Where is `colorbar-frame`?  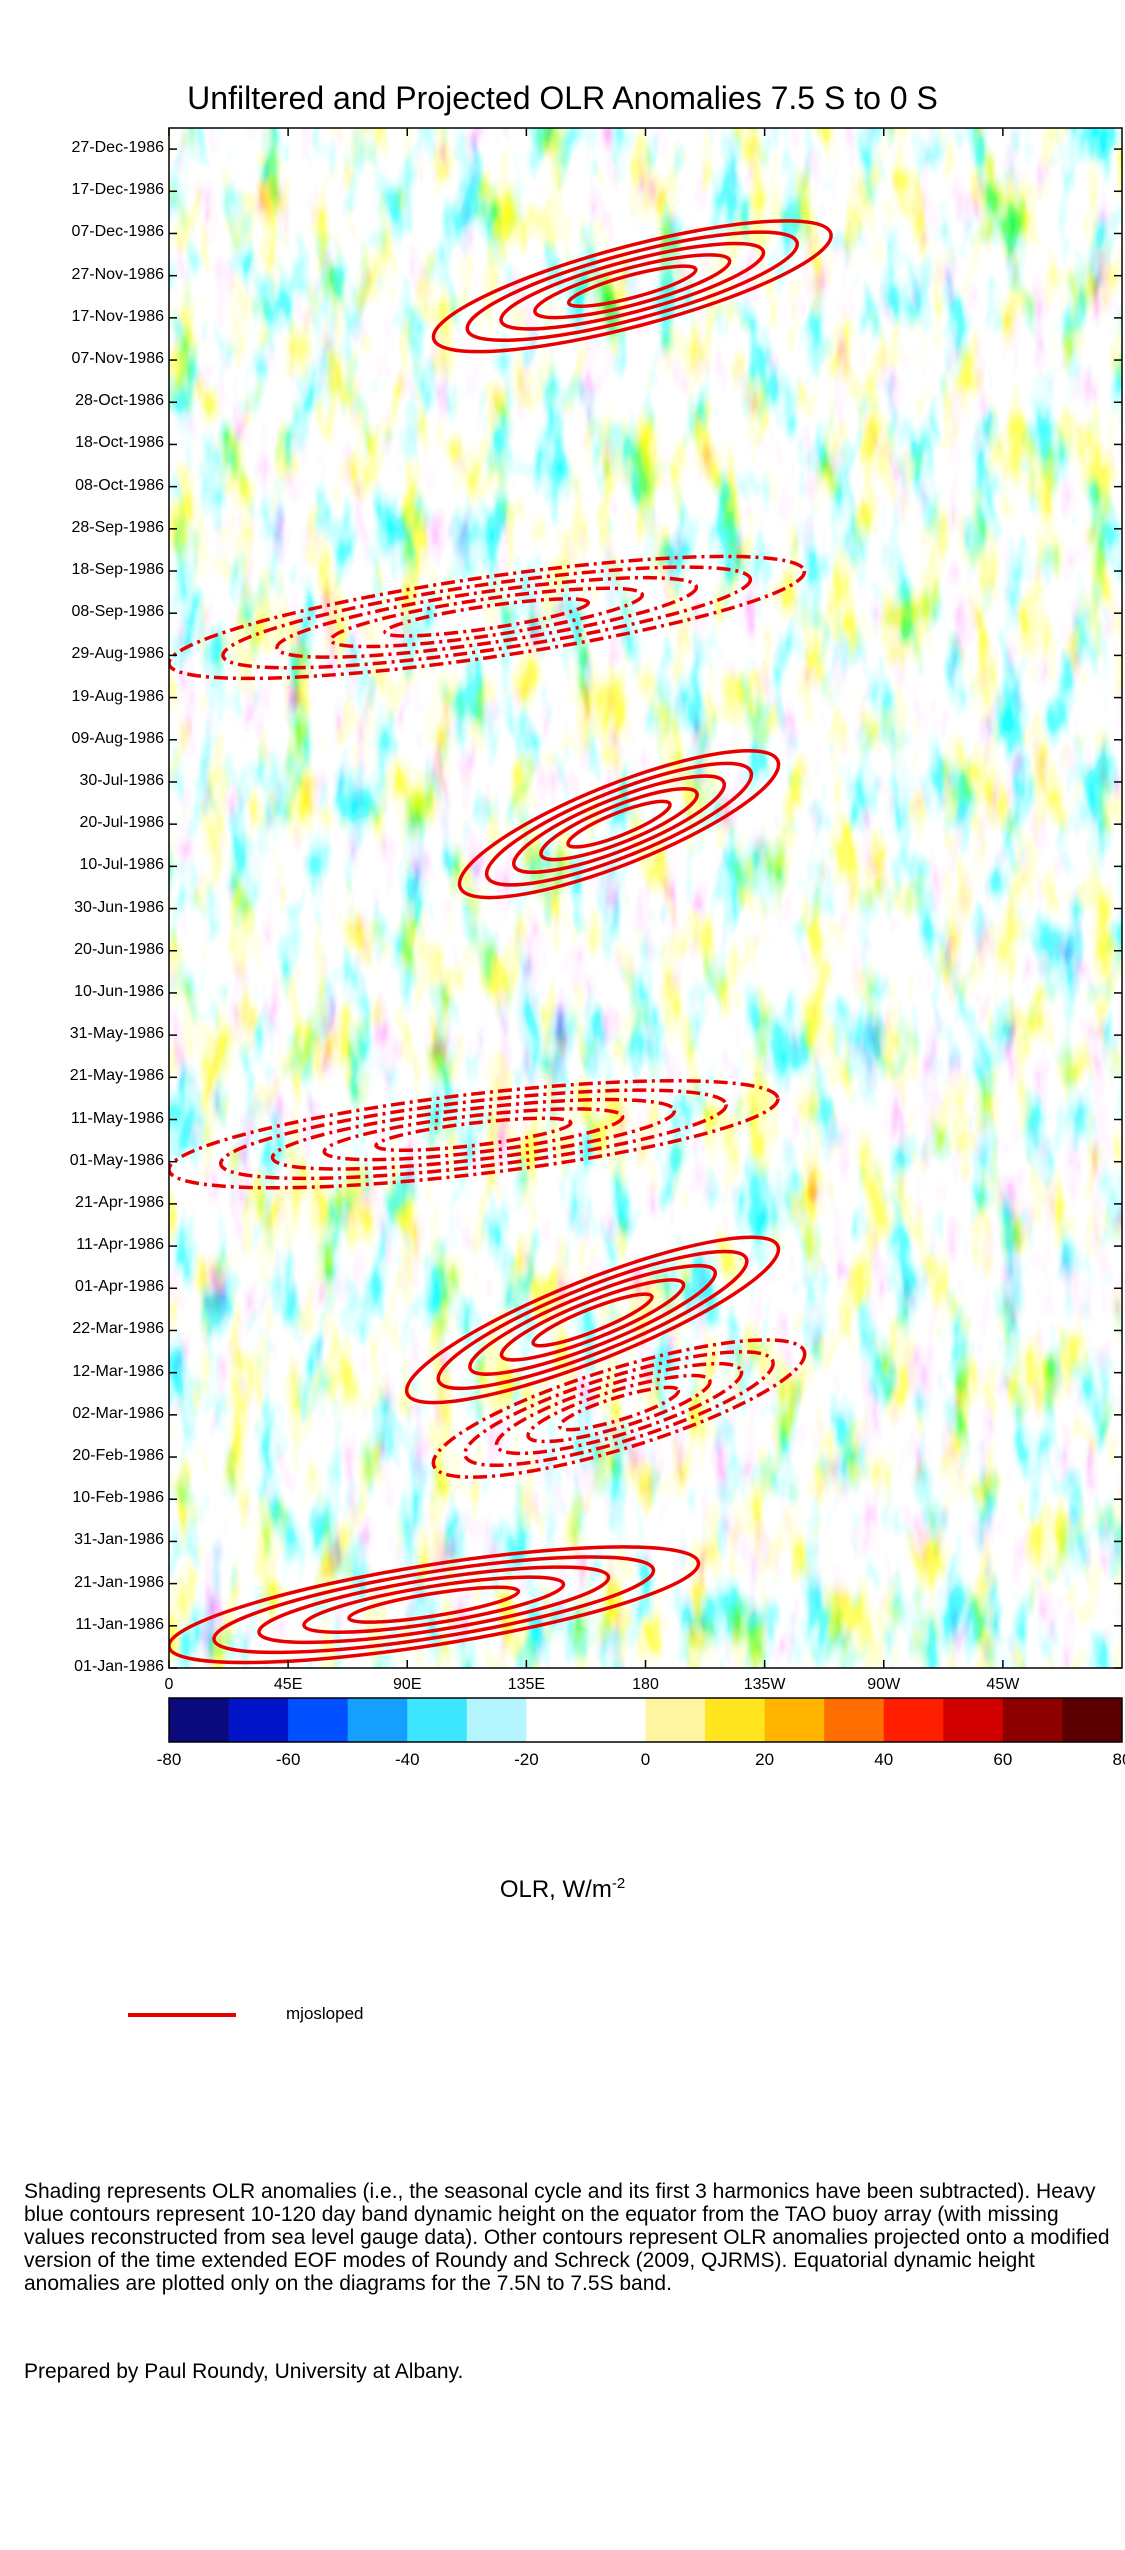 colorbar-frame is located at coordinates (645, 1720).